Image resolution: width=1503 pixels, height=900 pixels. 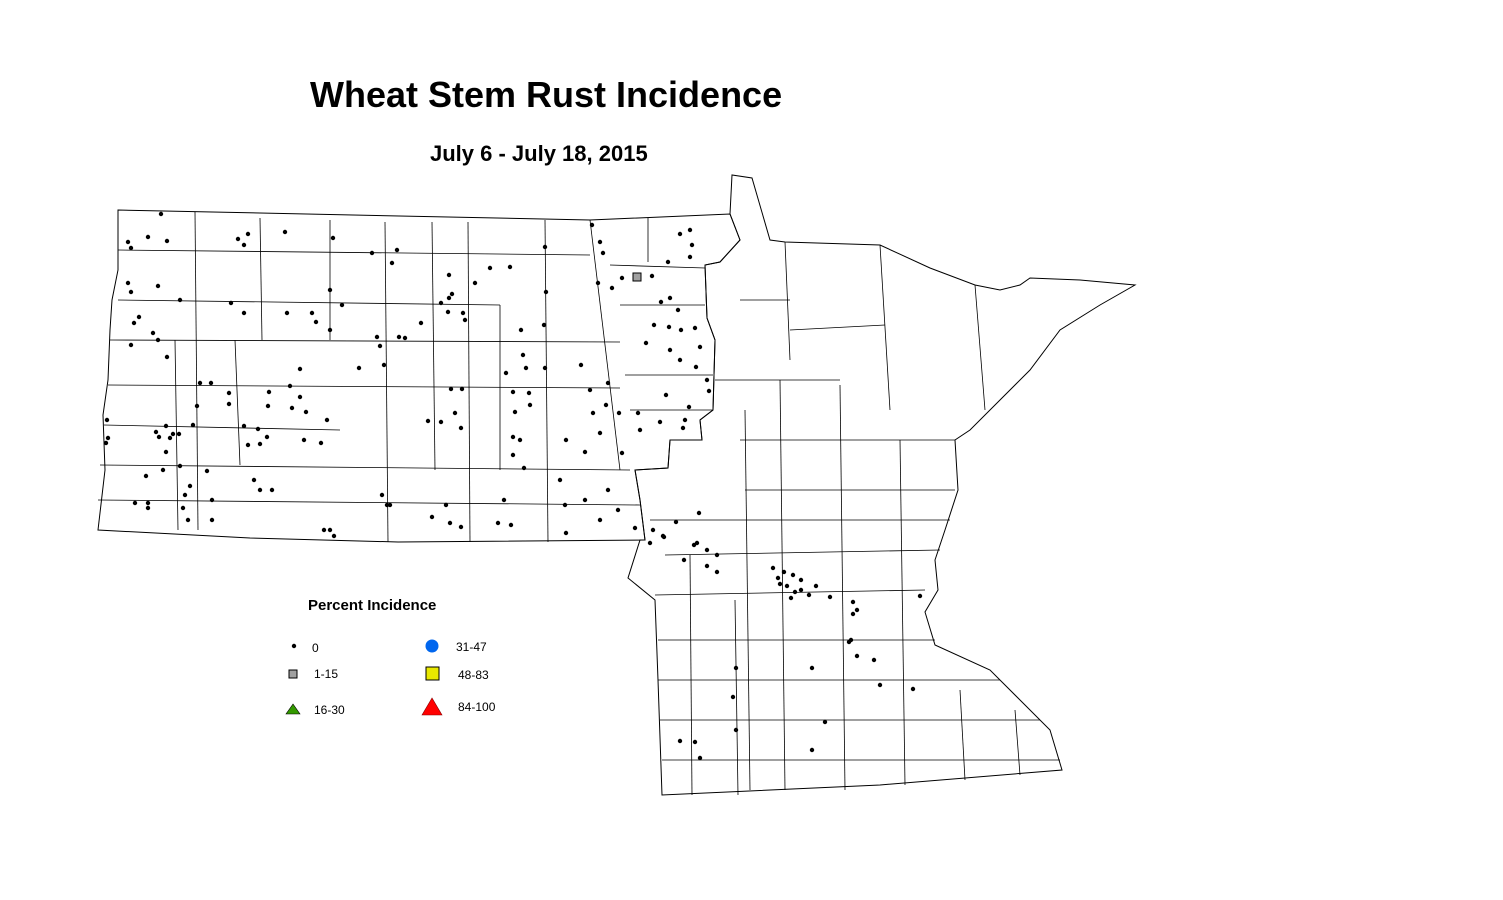 What do you see at coordinates (432, 646) in the screenshot?
I see `legend-circle-blue-icon` at bounding box center [432, 646].